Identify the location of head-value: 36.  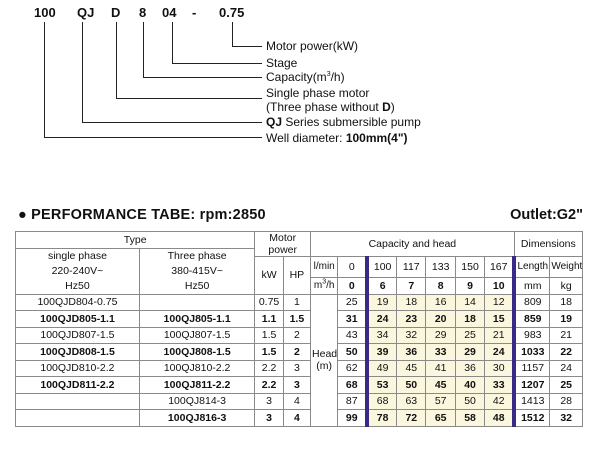
(411, 352).